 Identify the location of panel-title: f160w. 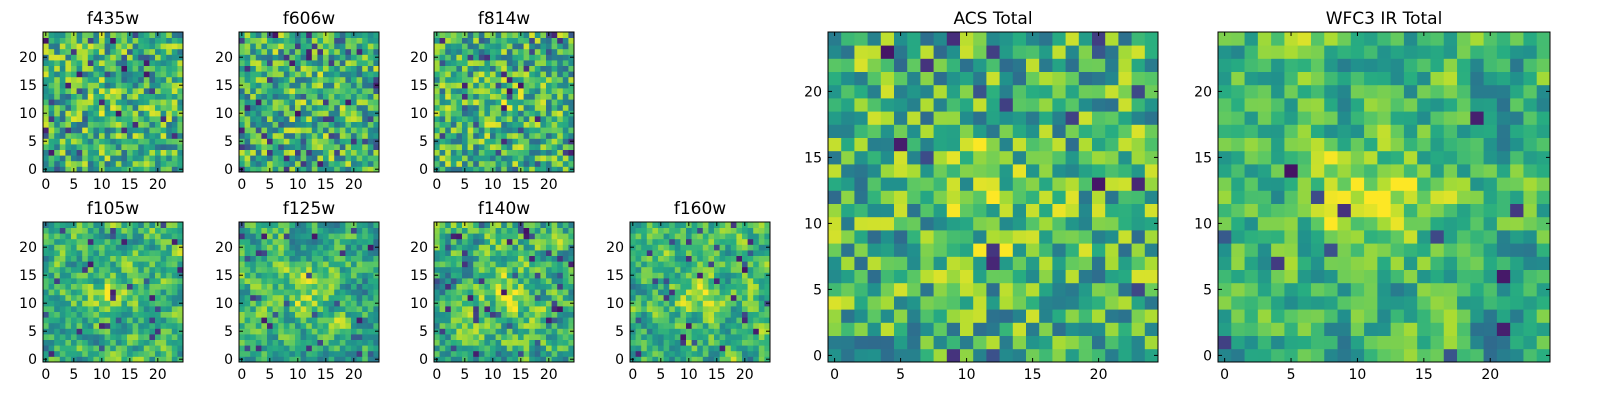
(700, 209).